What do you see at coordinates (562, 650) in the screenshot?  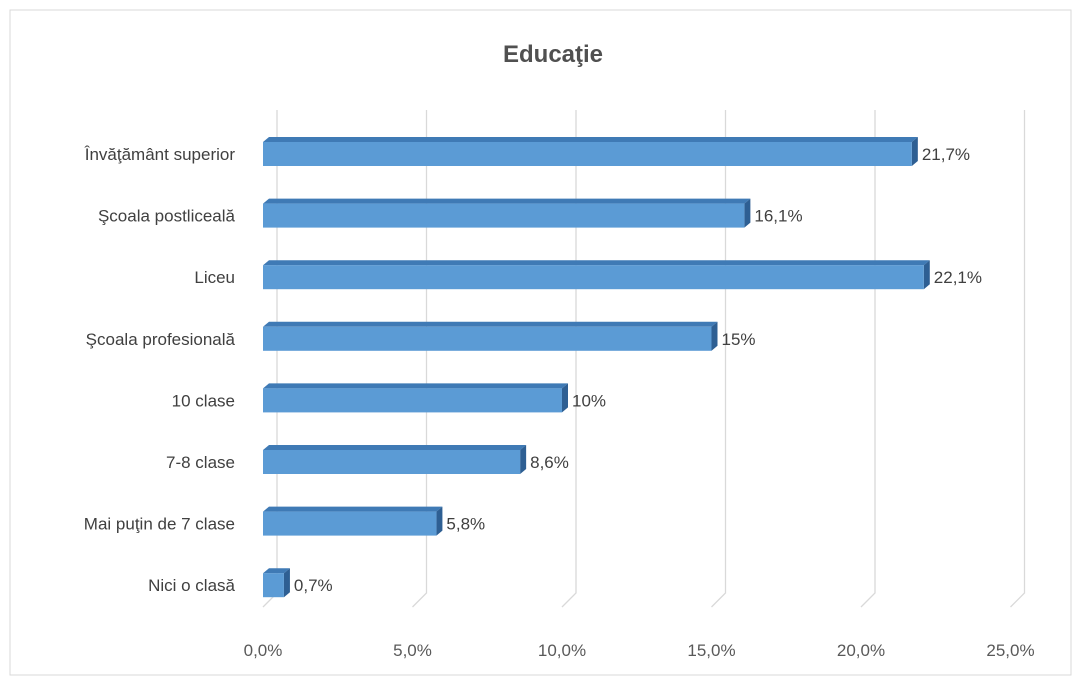 I see `x-tick-label: 10,0%` at bounding box center [562, 650].